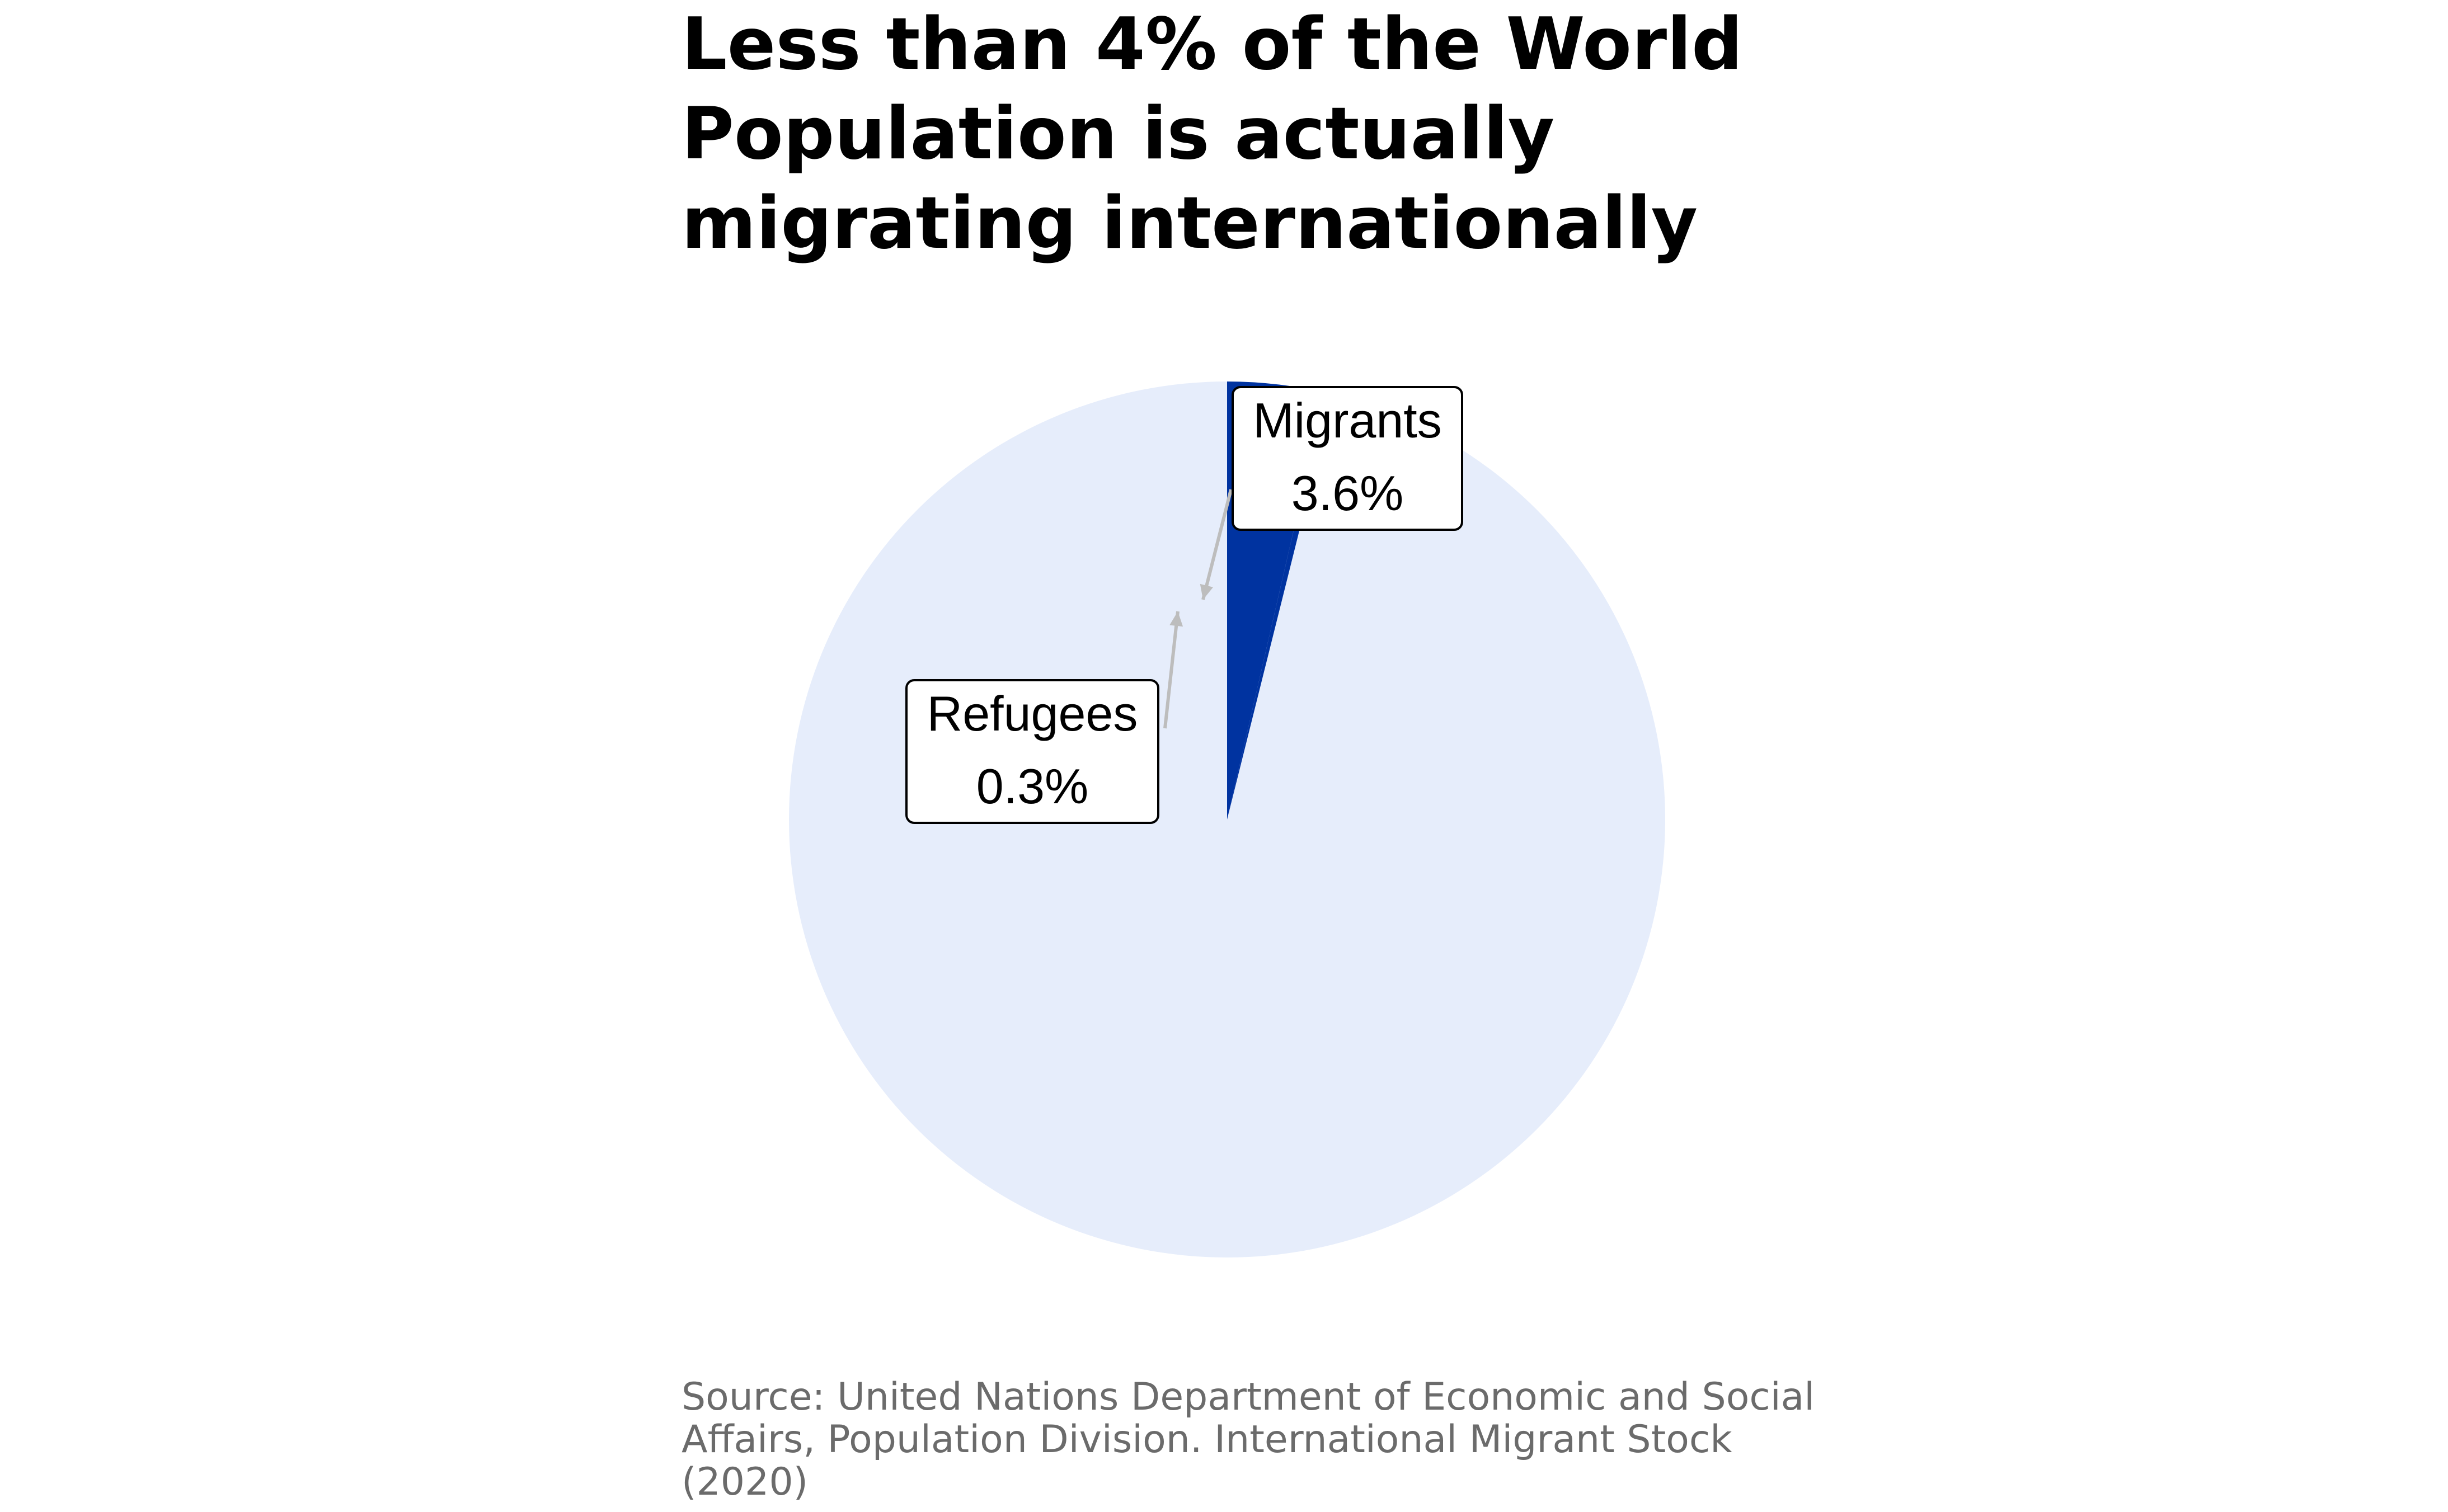  What do you see at coordinates (745, 1482) in the screenshot?
I see `source-line: (2020)` at bounding box center [745, 1482].